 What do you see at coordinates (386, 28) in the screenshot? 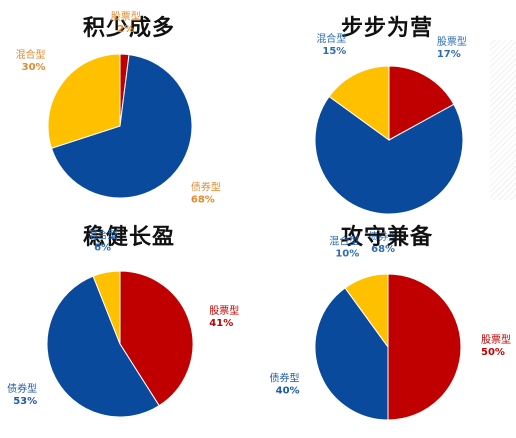
I see `chart-title: 步步为营` at bounding box center [386, 28].